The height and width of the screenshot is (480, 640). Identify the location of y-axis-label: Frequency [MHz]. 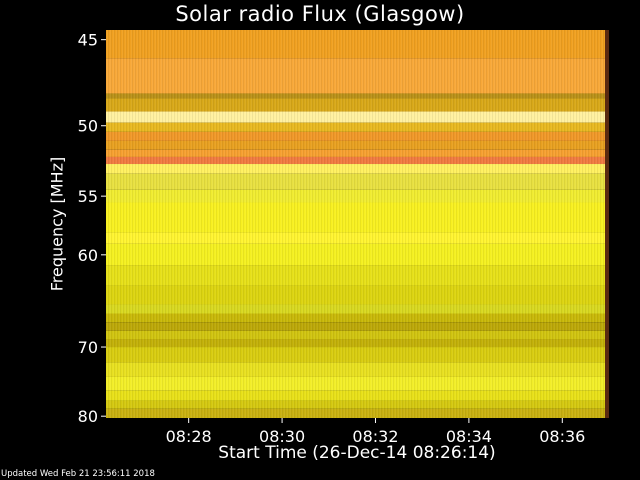
(57, 224).